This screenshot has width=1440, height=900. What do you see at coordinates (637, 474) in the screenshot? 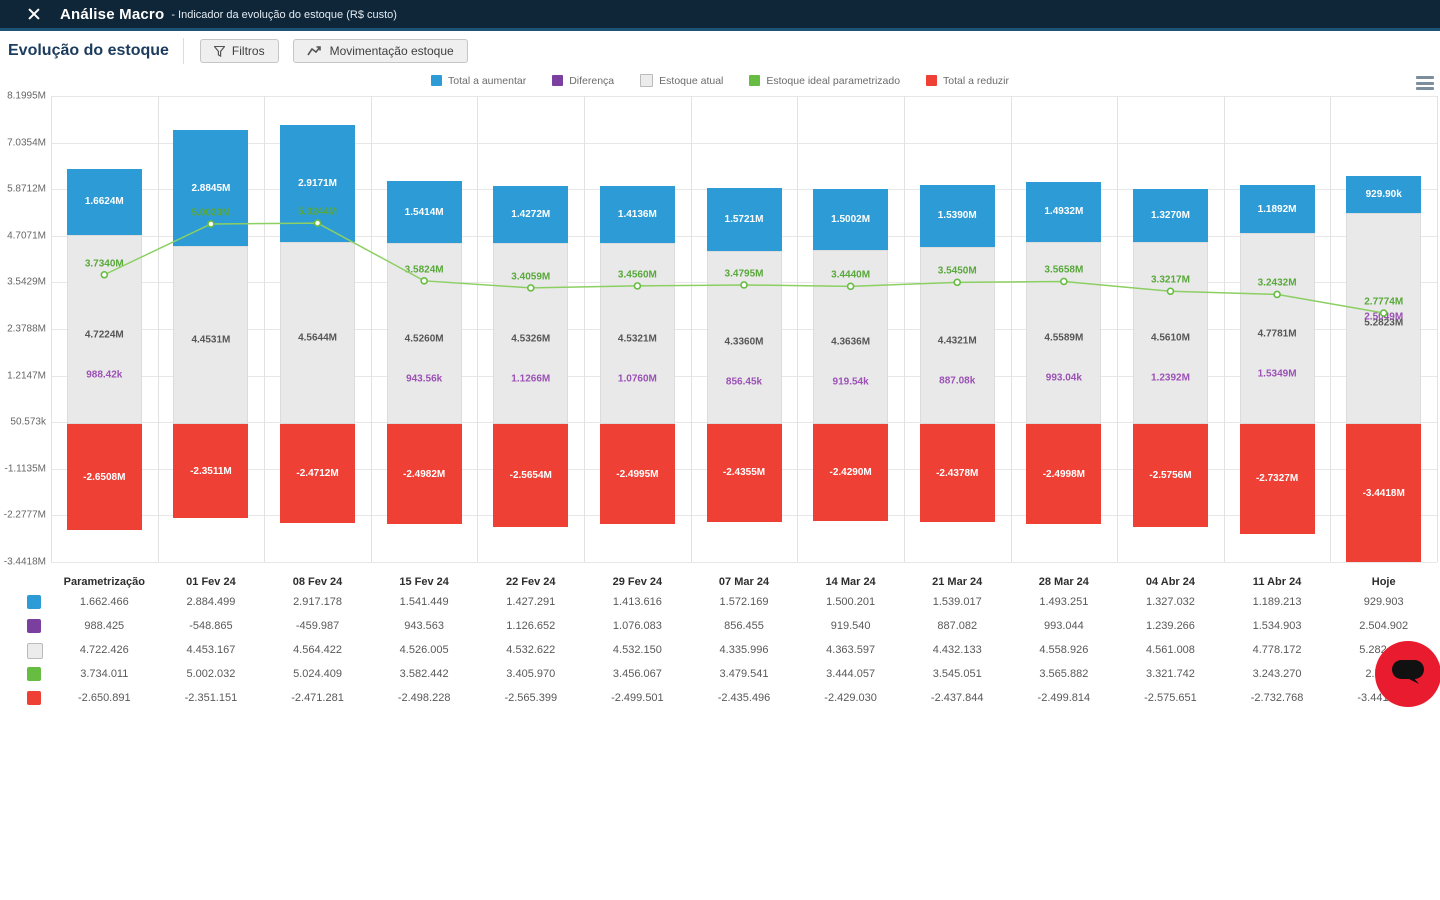
I see `bar-segment-total-reduzir: -2.4995M` at bounding box center [637, 474].